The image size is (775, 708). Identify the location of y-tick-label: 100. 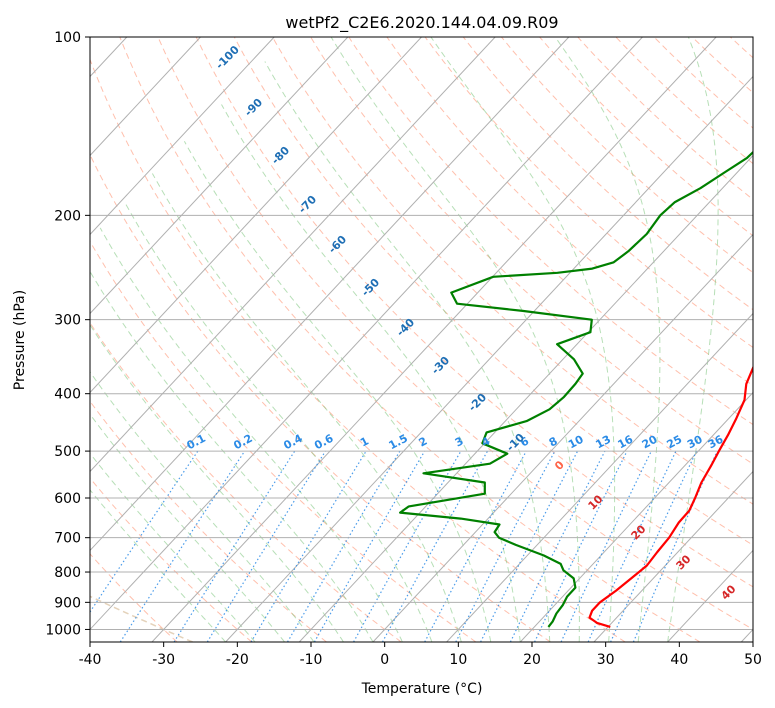
(67, 38).